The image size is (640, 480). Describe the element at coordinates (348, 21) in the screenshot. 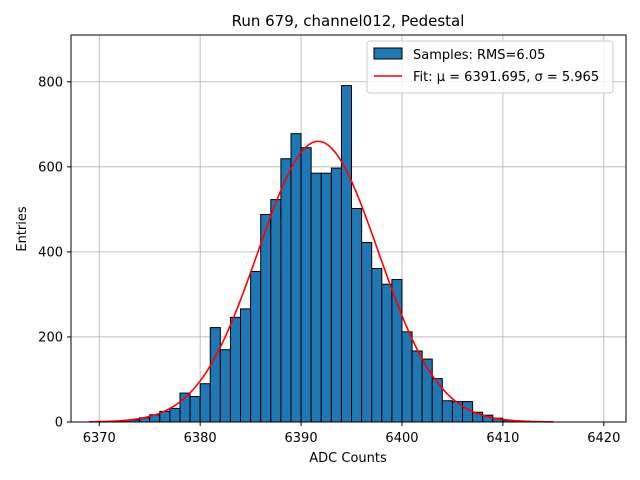

I see `chart-title: Run 679, channel012, Pedestal` at that location.